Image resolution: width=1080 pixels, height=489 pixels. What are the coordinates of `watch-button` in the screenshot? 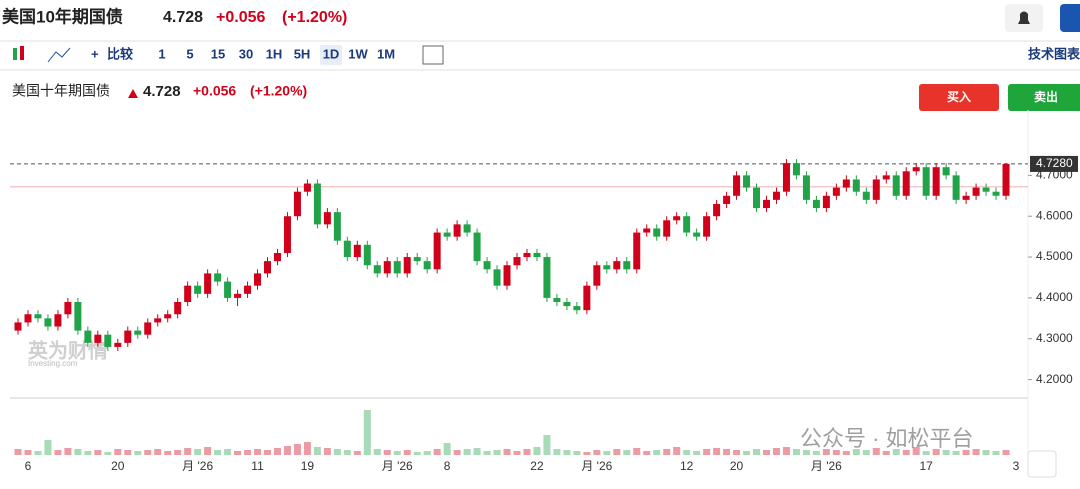 It's located at (1070, 18).